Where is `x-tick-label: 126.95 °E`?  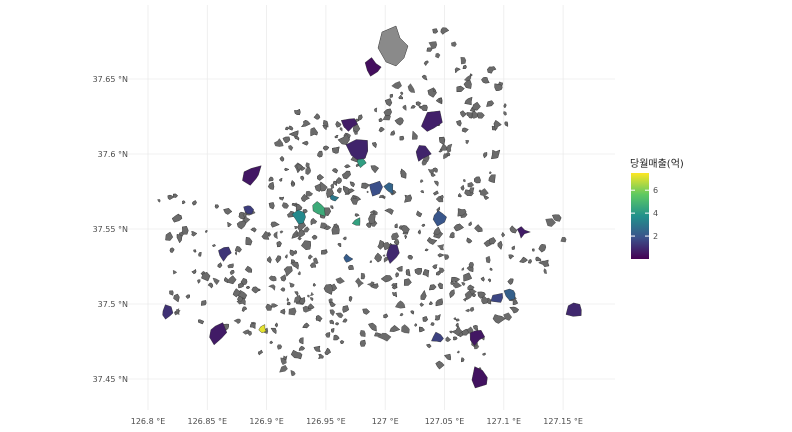
x-tick-label: 126.95 °E is located at coordinates (326, 421).